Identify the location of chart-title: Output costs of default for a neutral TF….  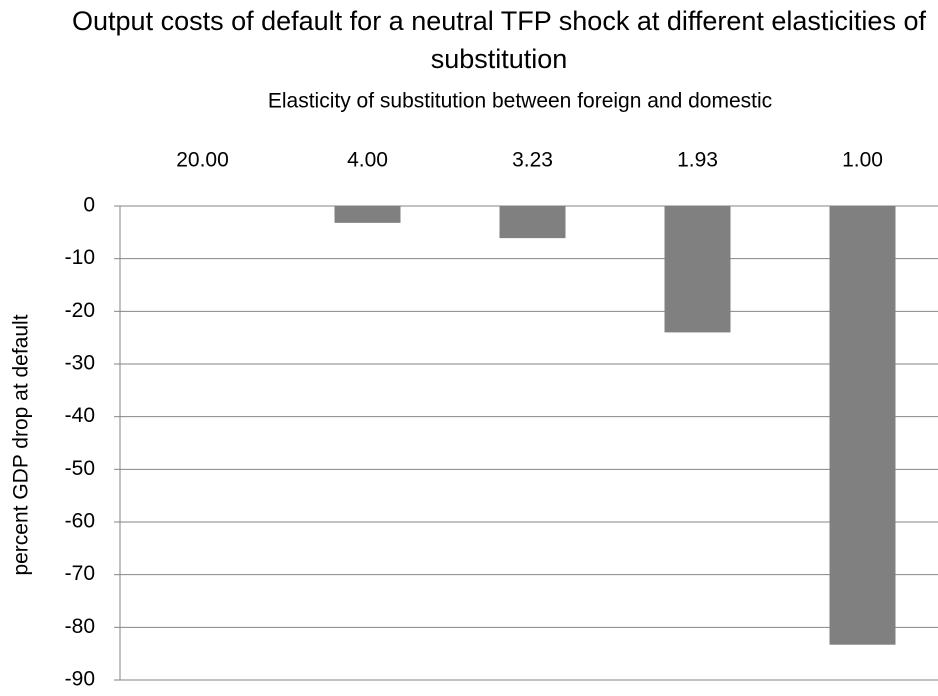
(499, 40).